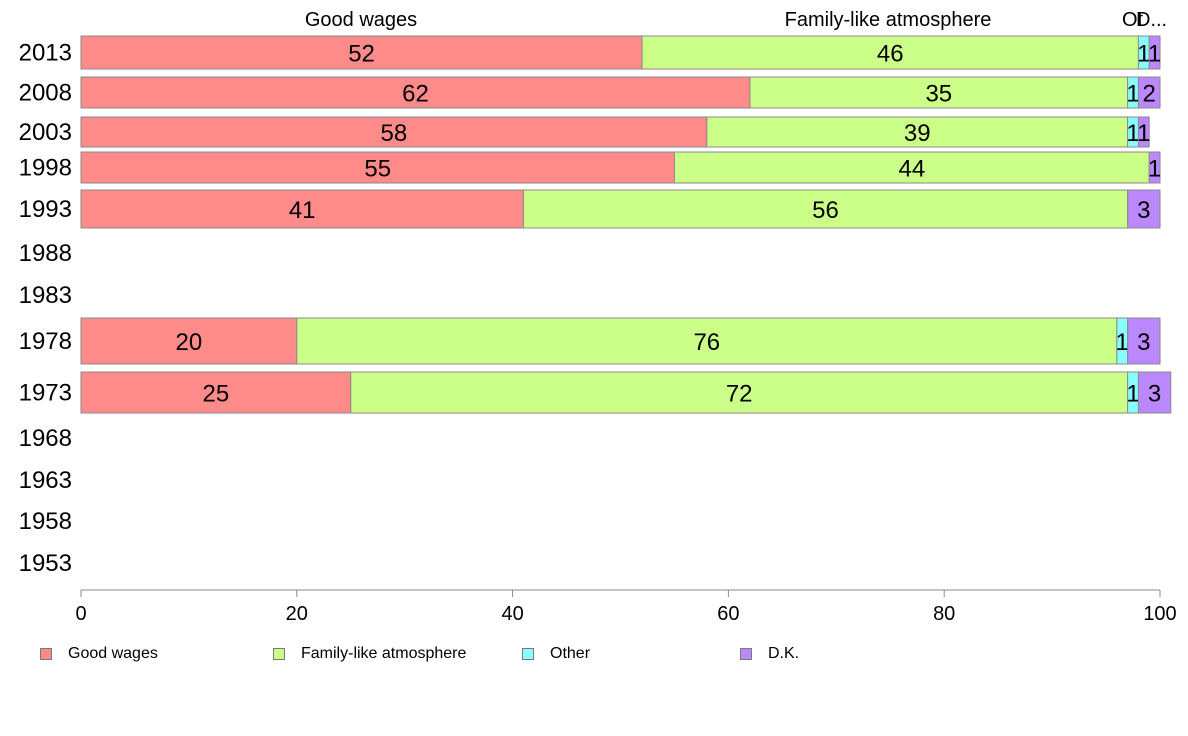 This screenshot has width=1188, height=736. Describe the element at coordinates (45, 521) in the screenshot. I see `year-label-1958: 1958` at that location.